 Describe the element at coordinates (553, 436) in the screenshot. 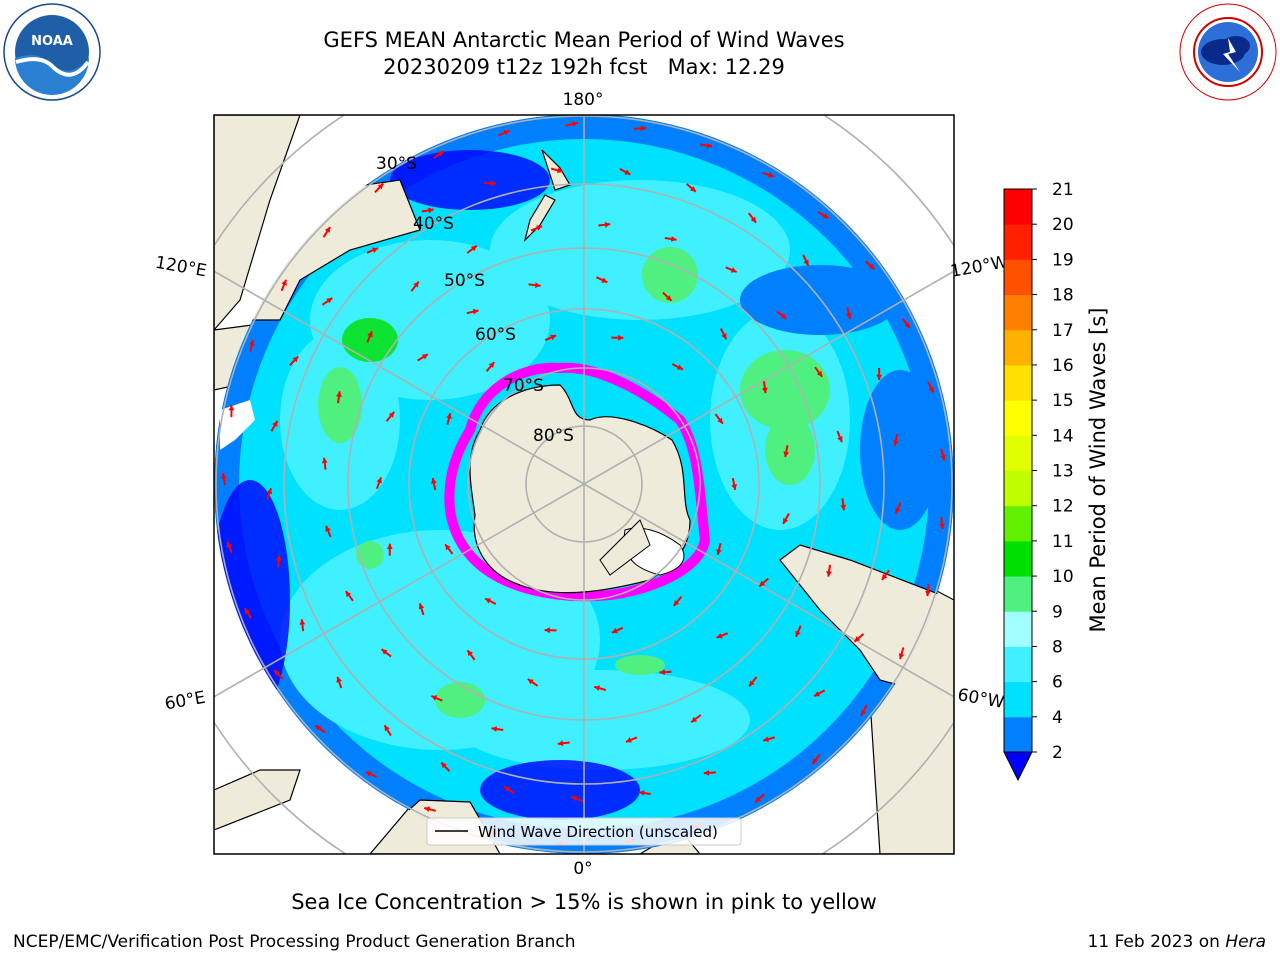

I see `lat-label-80s: 80°S` at that location.